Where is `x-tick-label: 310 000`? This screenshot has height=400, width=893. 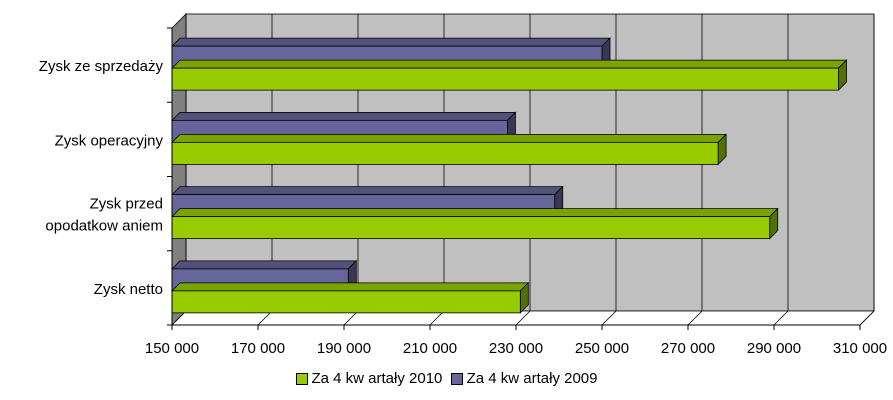 x-tick-label: 310 000 is located at coordinates (860, 348).